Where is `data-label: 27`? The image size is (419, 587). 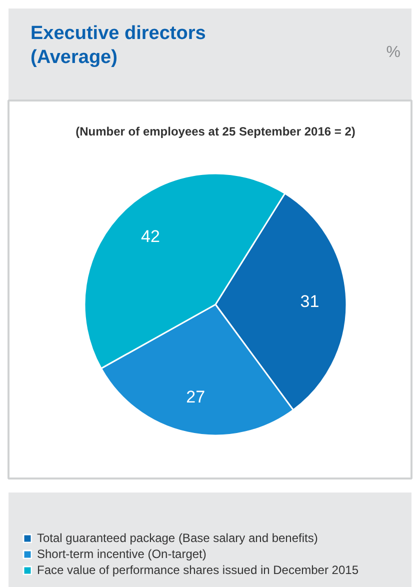 data-label: 27 is located at coordinates (196, 397).